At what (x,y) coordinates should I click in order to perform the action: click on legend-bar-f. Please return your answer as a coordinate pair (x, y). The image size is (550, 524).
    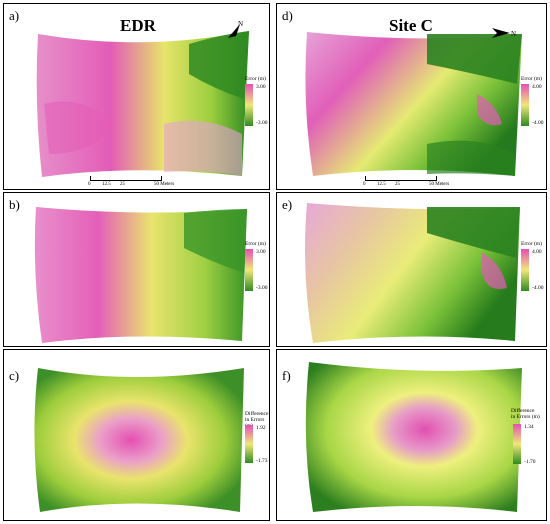
    Looking at the image, I should click on (517, 444).